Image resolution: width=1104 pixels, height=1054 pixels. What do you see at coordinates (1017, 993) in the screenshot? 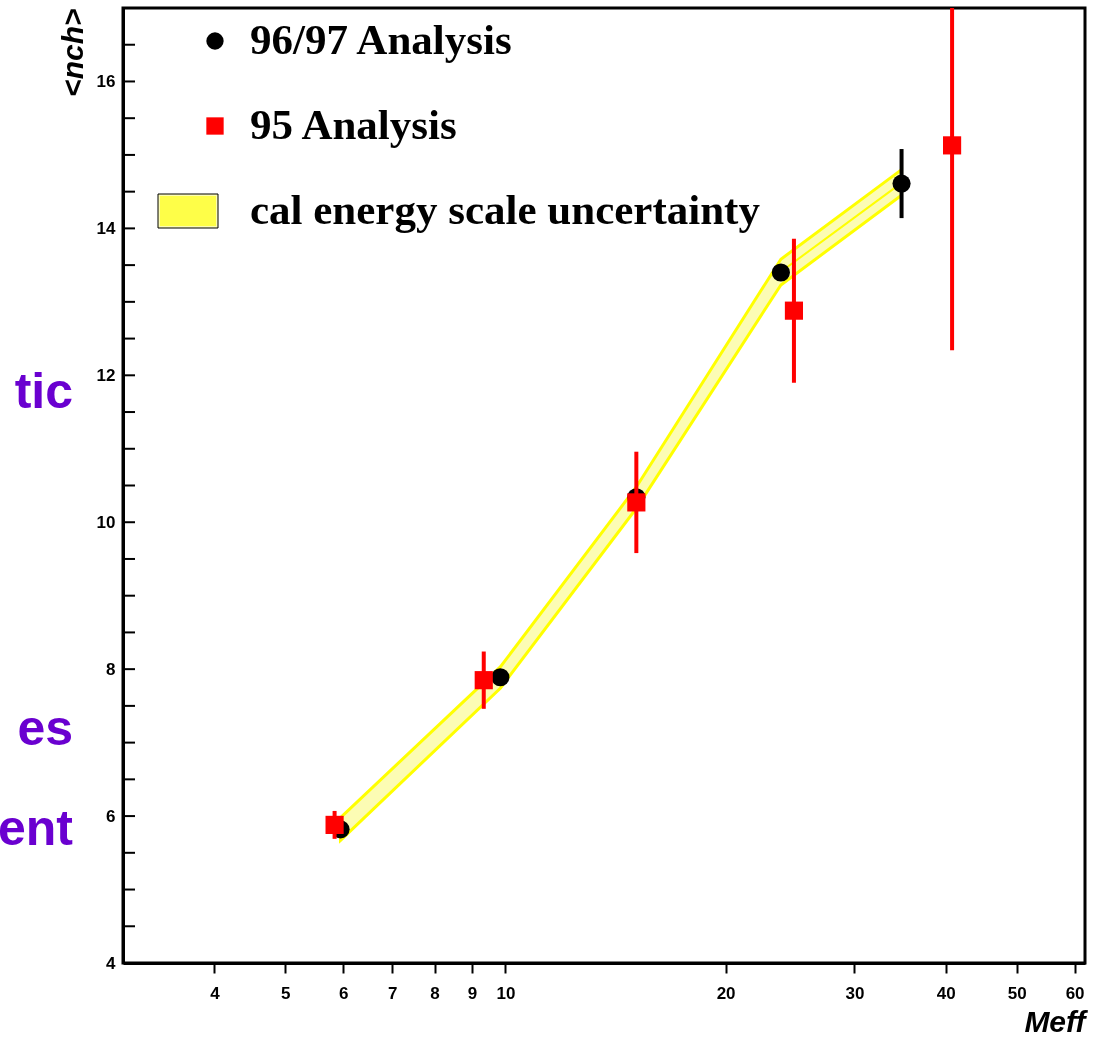
I see `x-tick-label: 50` at bounding box center [1017, 993].